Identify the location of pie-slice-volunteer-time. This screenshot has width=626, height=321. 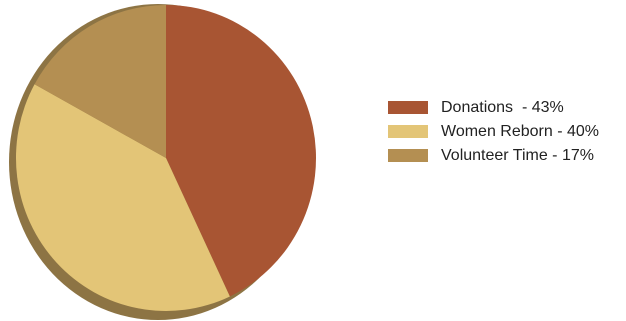
(100, 81).